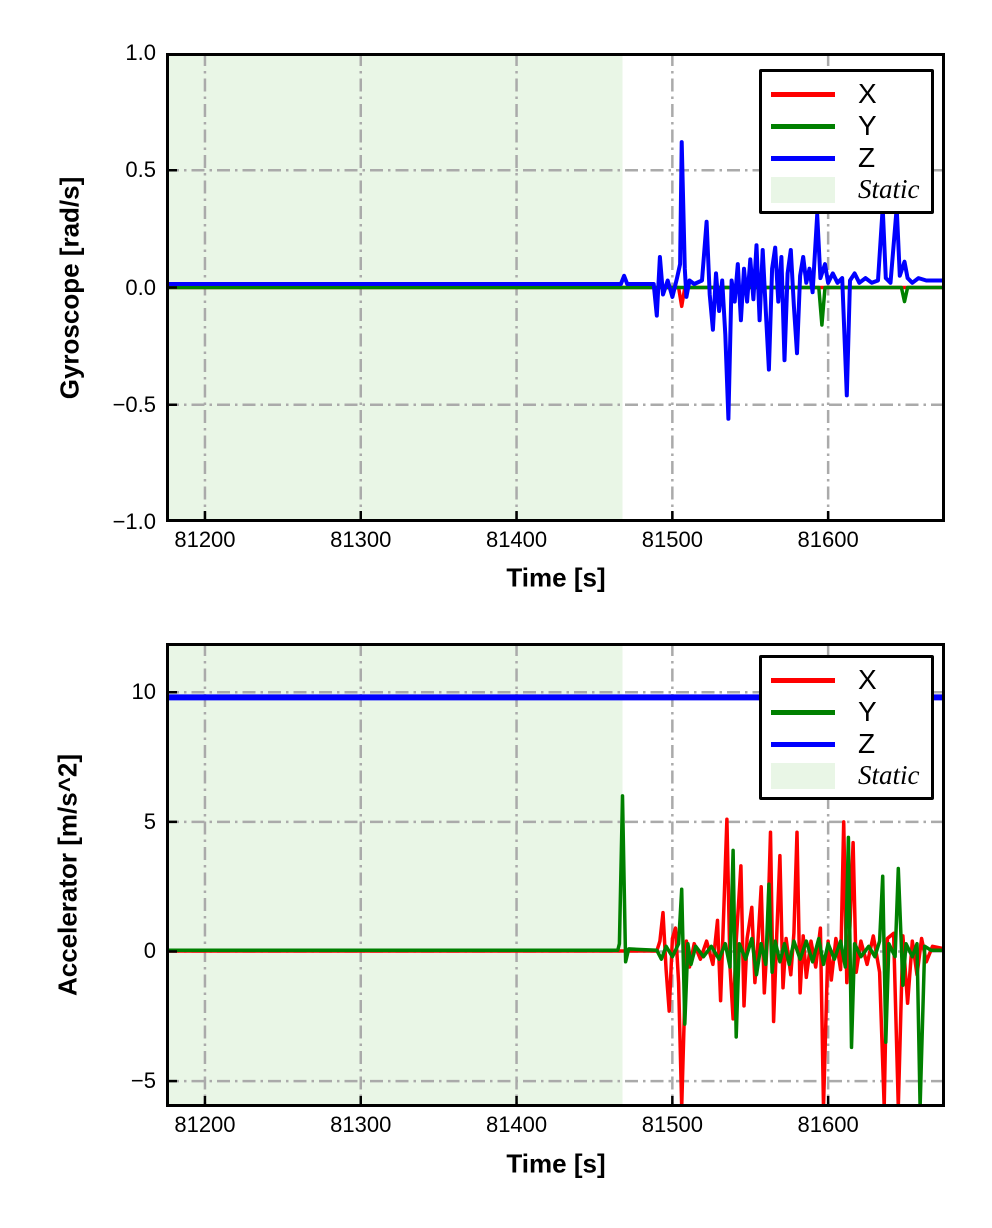 The image size is (992, 1228). Describe the element at coordinates (846, 727) in the screenshot. I see `accelerator-legend: X Y Z Static` at that location.